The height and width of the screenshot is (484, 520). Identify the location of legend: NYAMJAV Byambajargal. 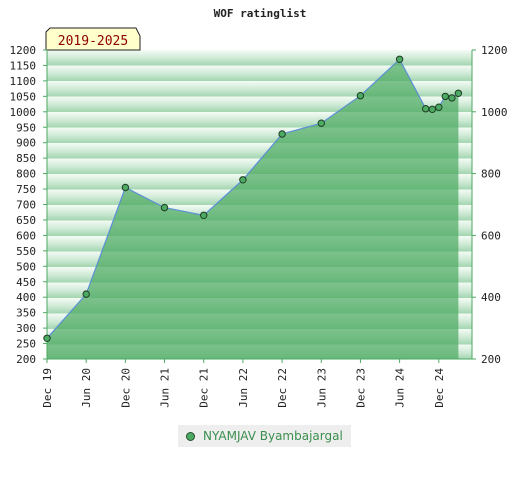
(264, 436).